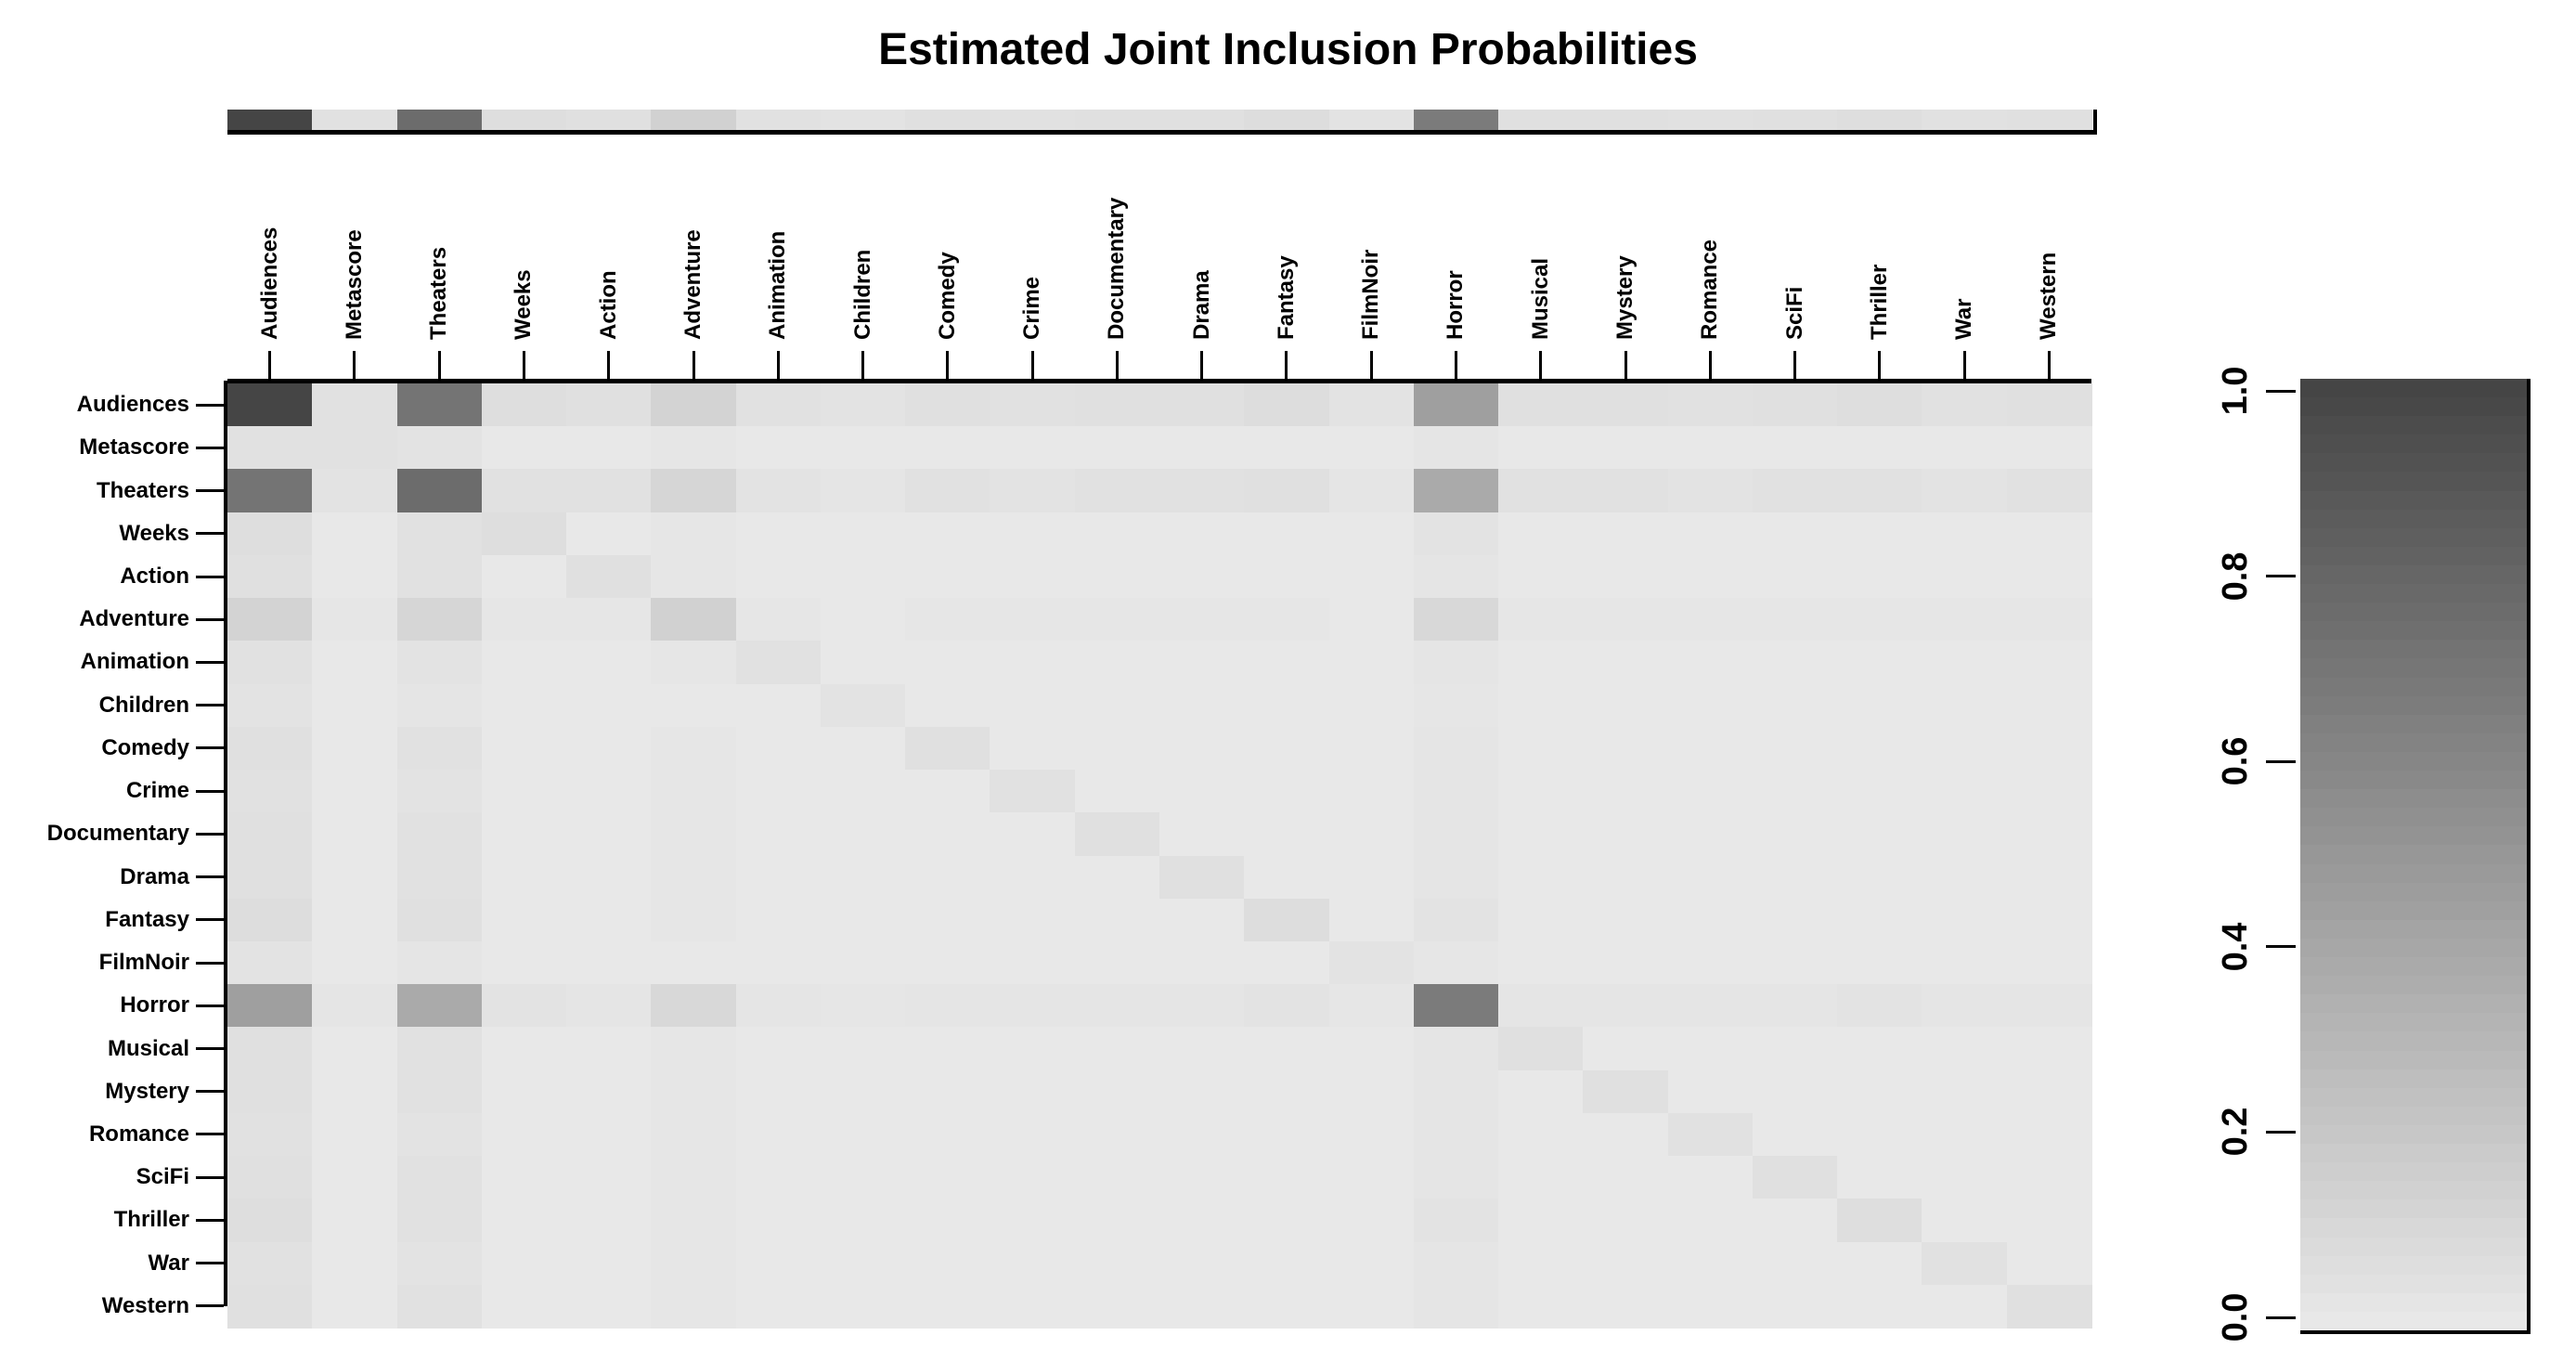 This screenshot has width=2576, height=1361. What do you see at coordinates (1159, 381) in the screenshot?
I see `top-axis-line` at bounding box center [1159, 381].